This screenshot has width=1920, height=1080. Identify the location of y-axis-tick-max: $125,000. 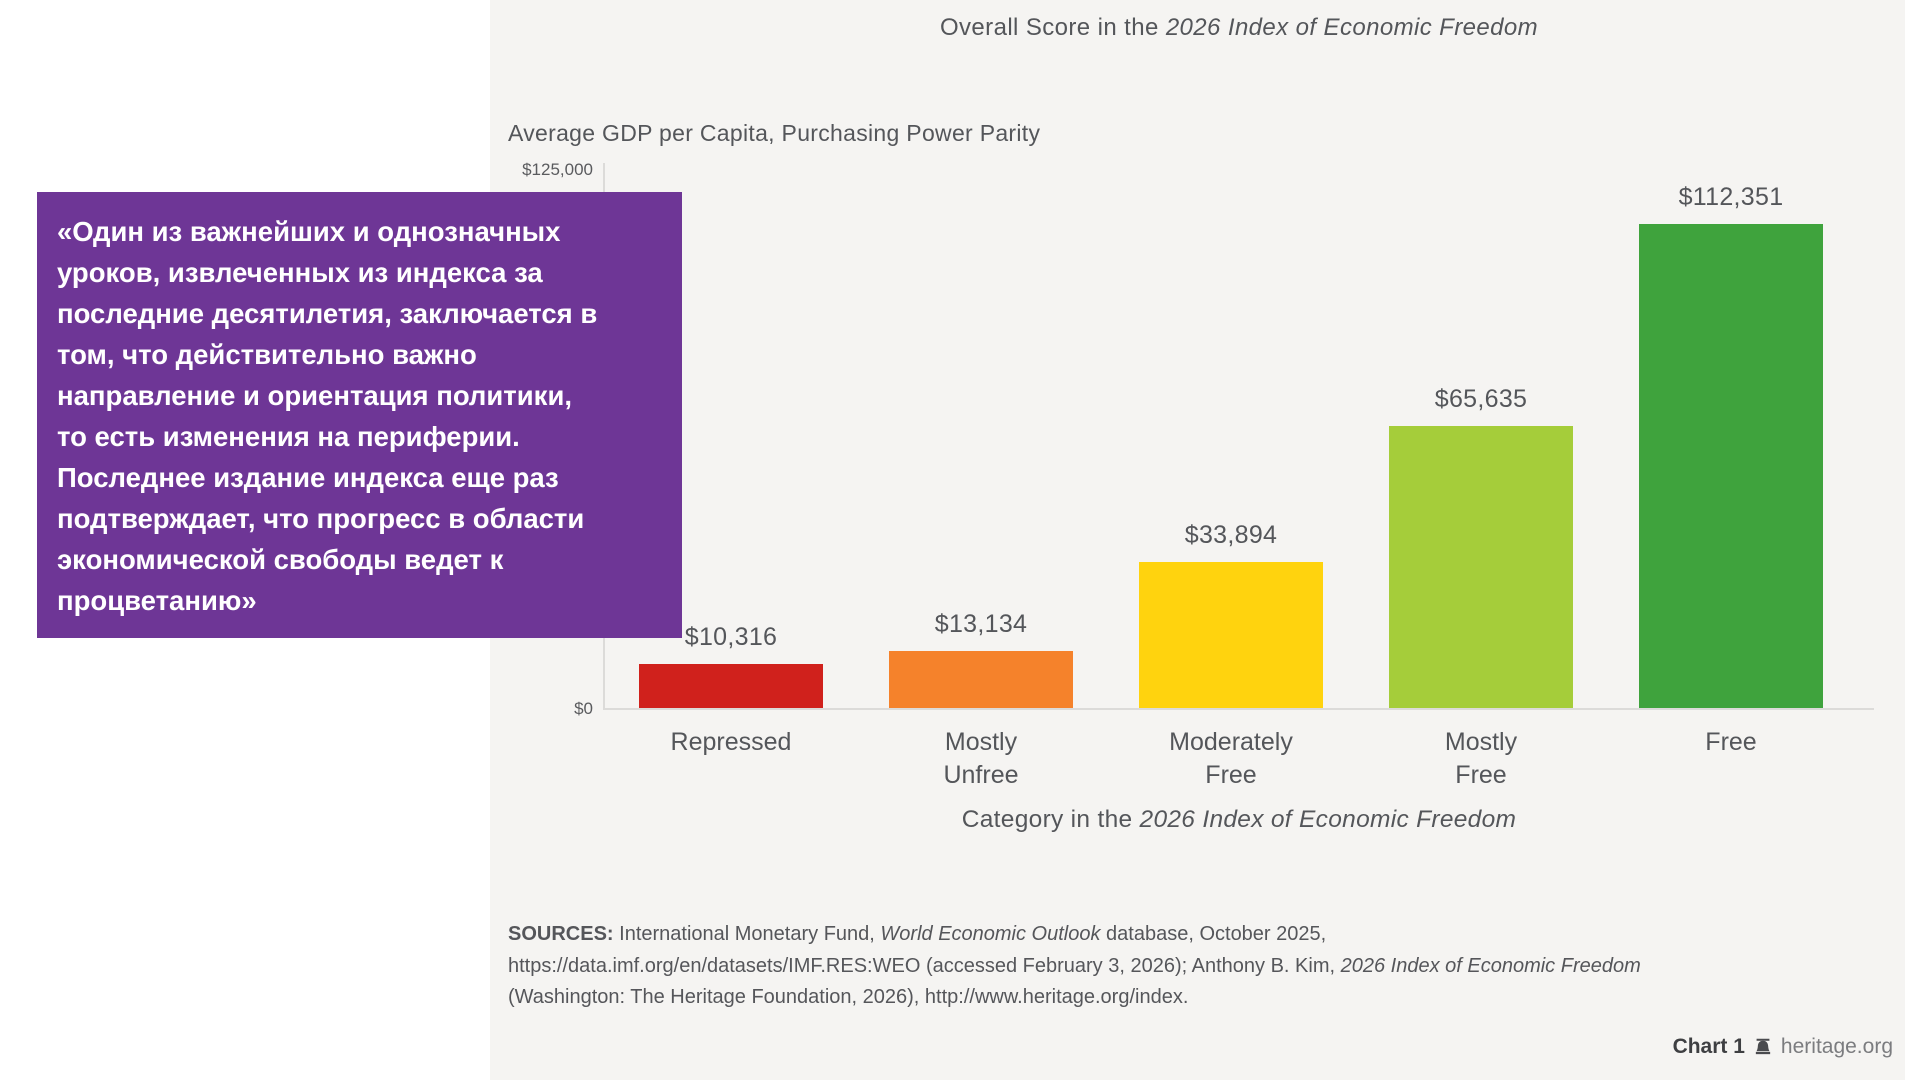
(557, 169).